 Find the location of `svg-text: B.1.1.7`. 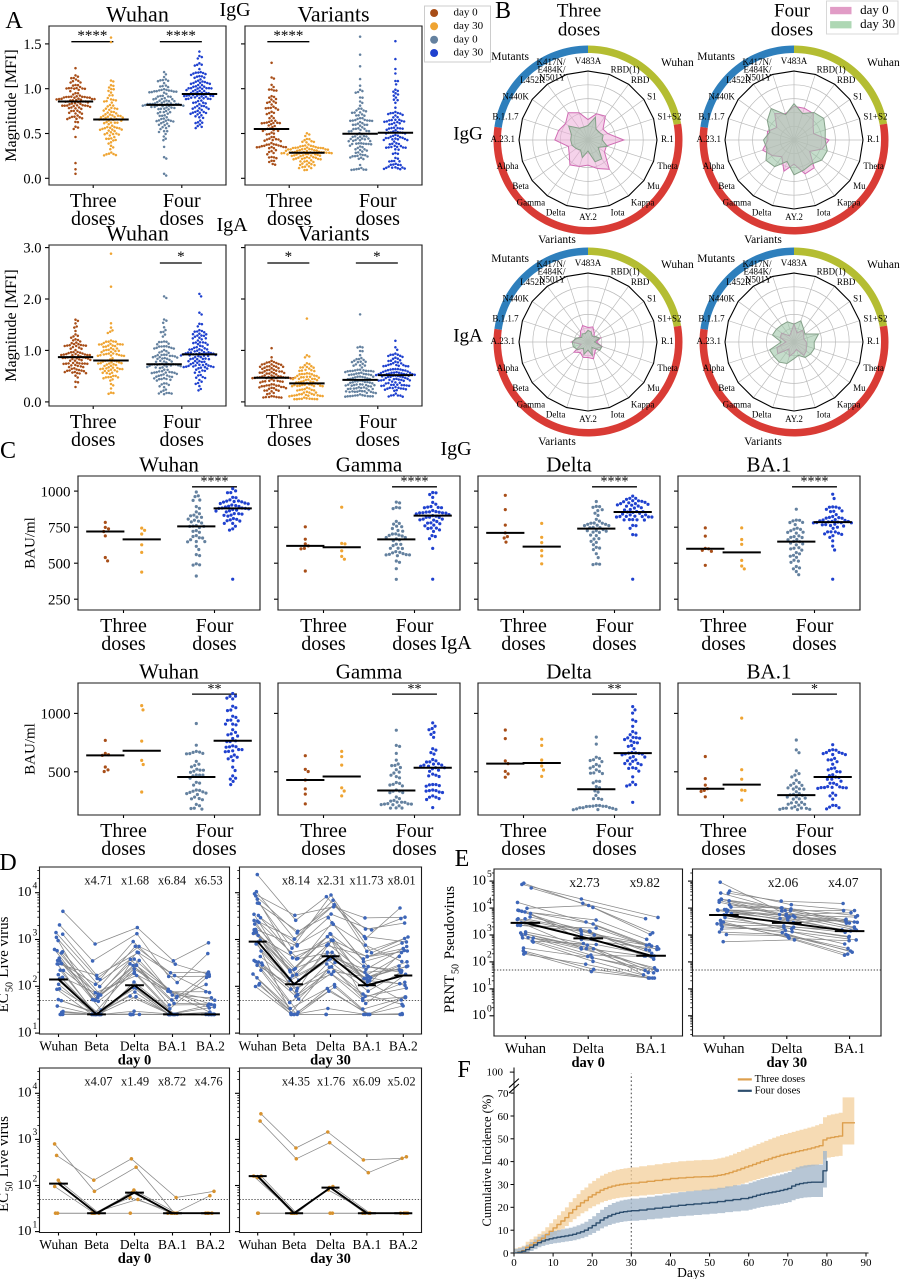

svg-text: B.1.1.7 is located at coordinates (711, 319).